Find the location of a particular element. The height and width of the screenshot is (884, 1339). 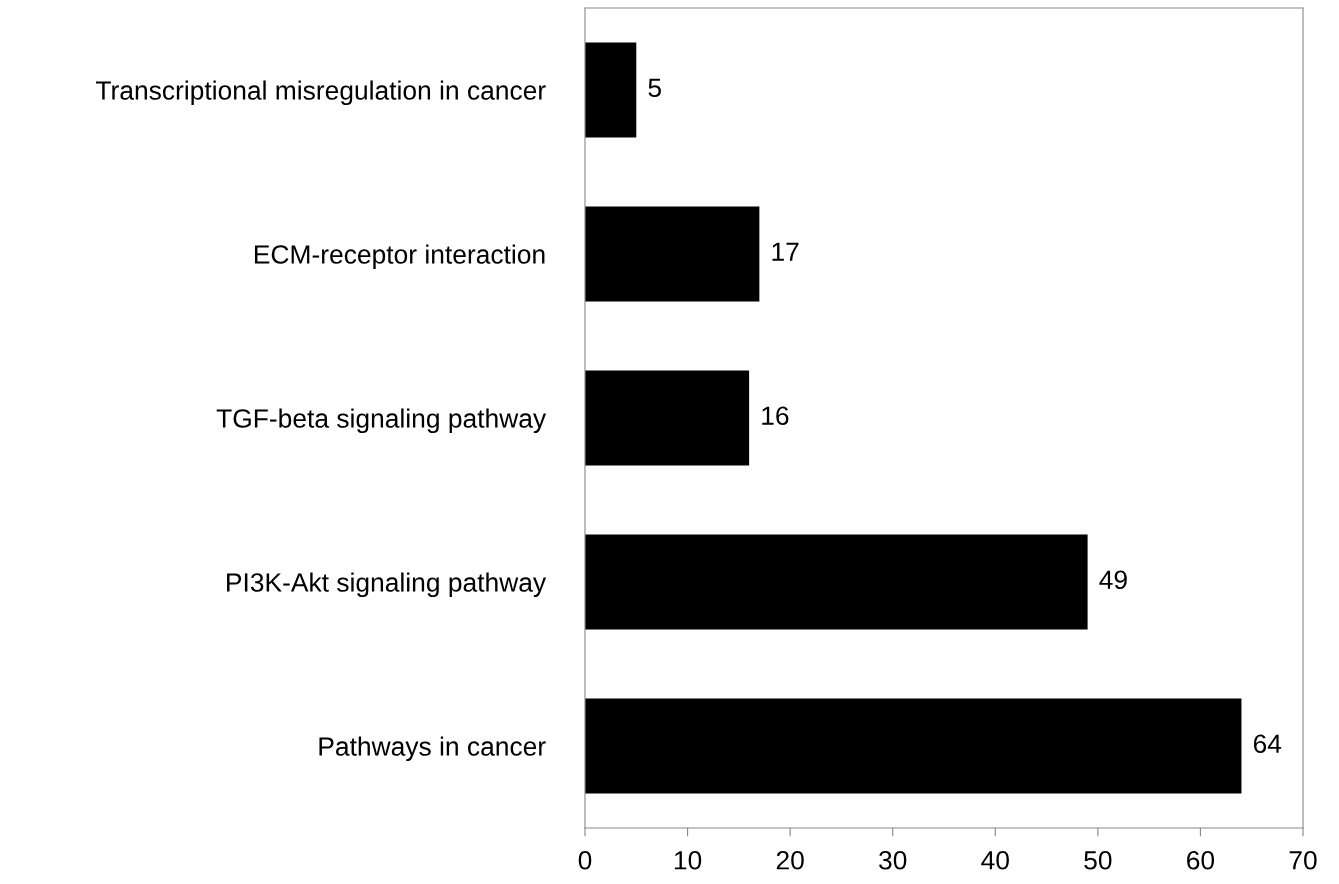

x-tick-label: 30 is located at coordinates (893, 860).